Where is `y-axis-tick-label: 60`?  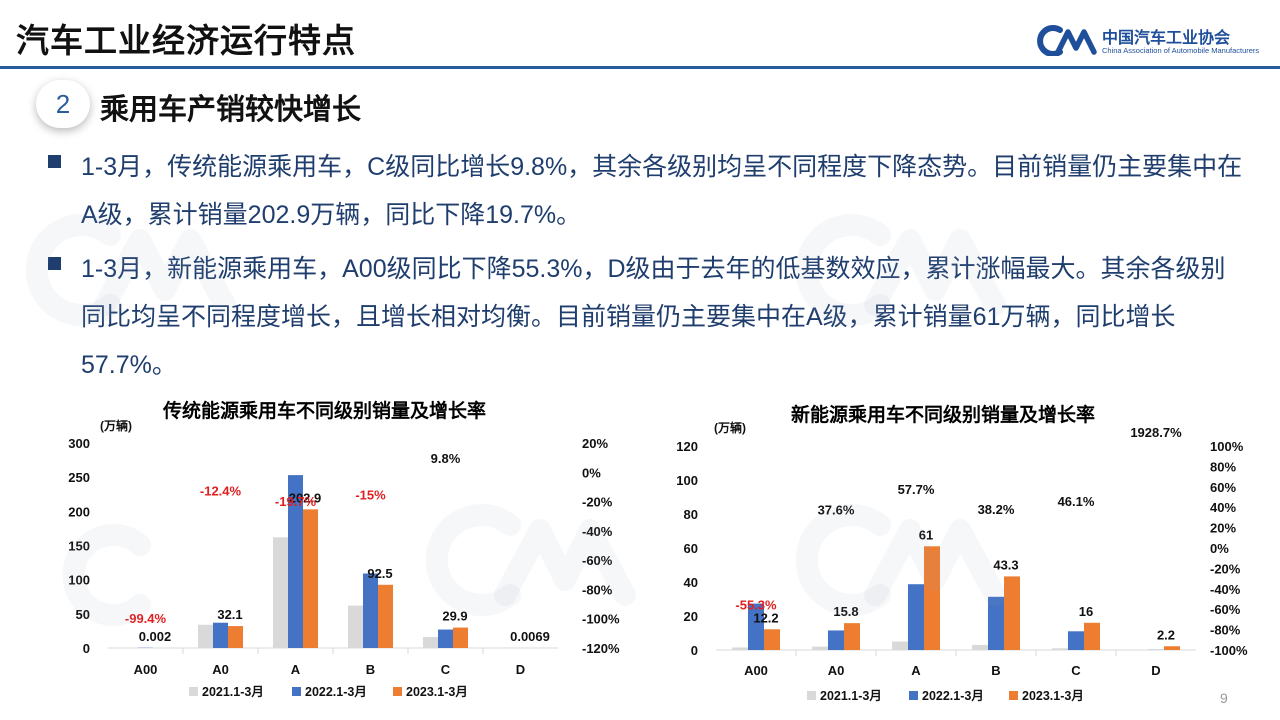
y-axis-tick-label: 60 is located at coordinates (691, 548).